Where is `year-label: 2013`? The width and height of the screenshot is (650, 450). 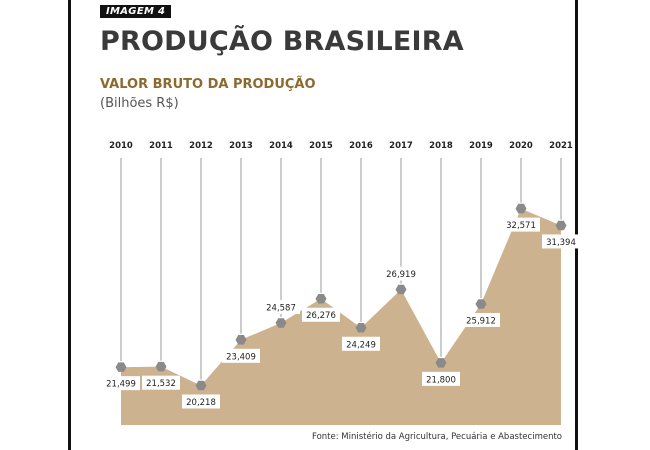 year-label: 2013 is located at coordinates (241, 146).